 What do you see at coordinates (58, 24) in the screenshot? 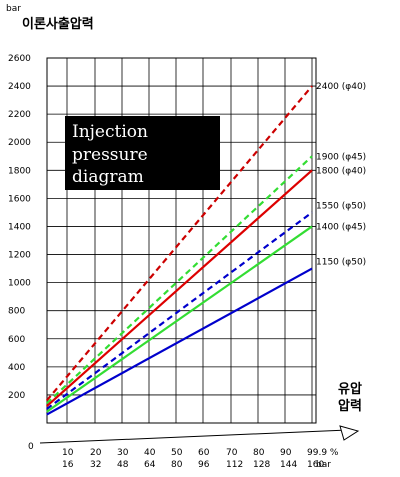
I see `y-axis-title: 이론사출압력` at bounding box center [58, 24].